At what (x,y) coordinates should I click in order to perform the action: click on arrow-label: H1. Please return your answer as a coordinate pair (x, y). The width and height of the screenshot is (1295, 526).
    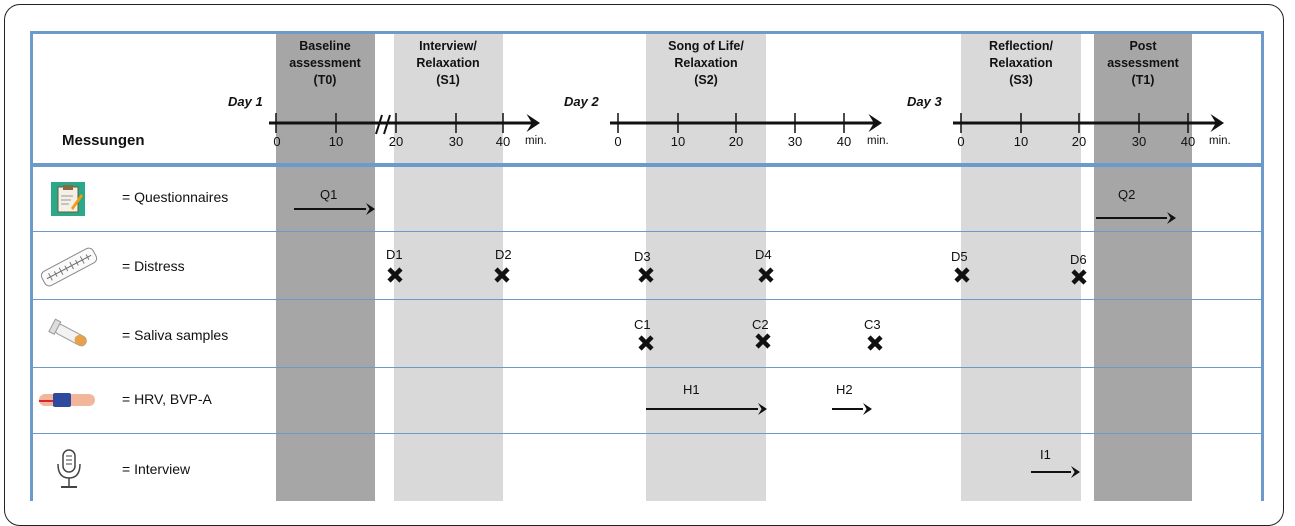
    Looking at the image, I should click on (691, 389).